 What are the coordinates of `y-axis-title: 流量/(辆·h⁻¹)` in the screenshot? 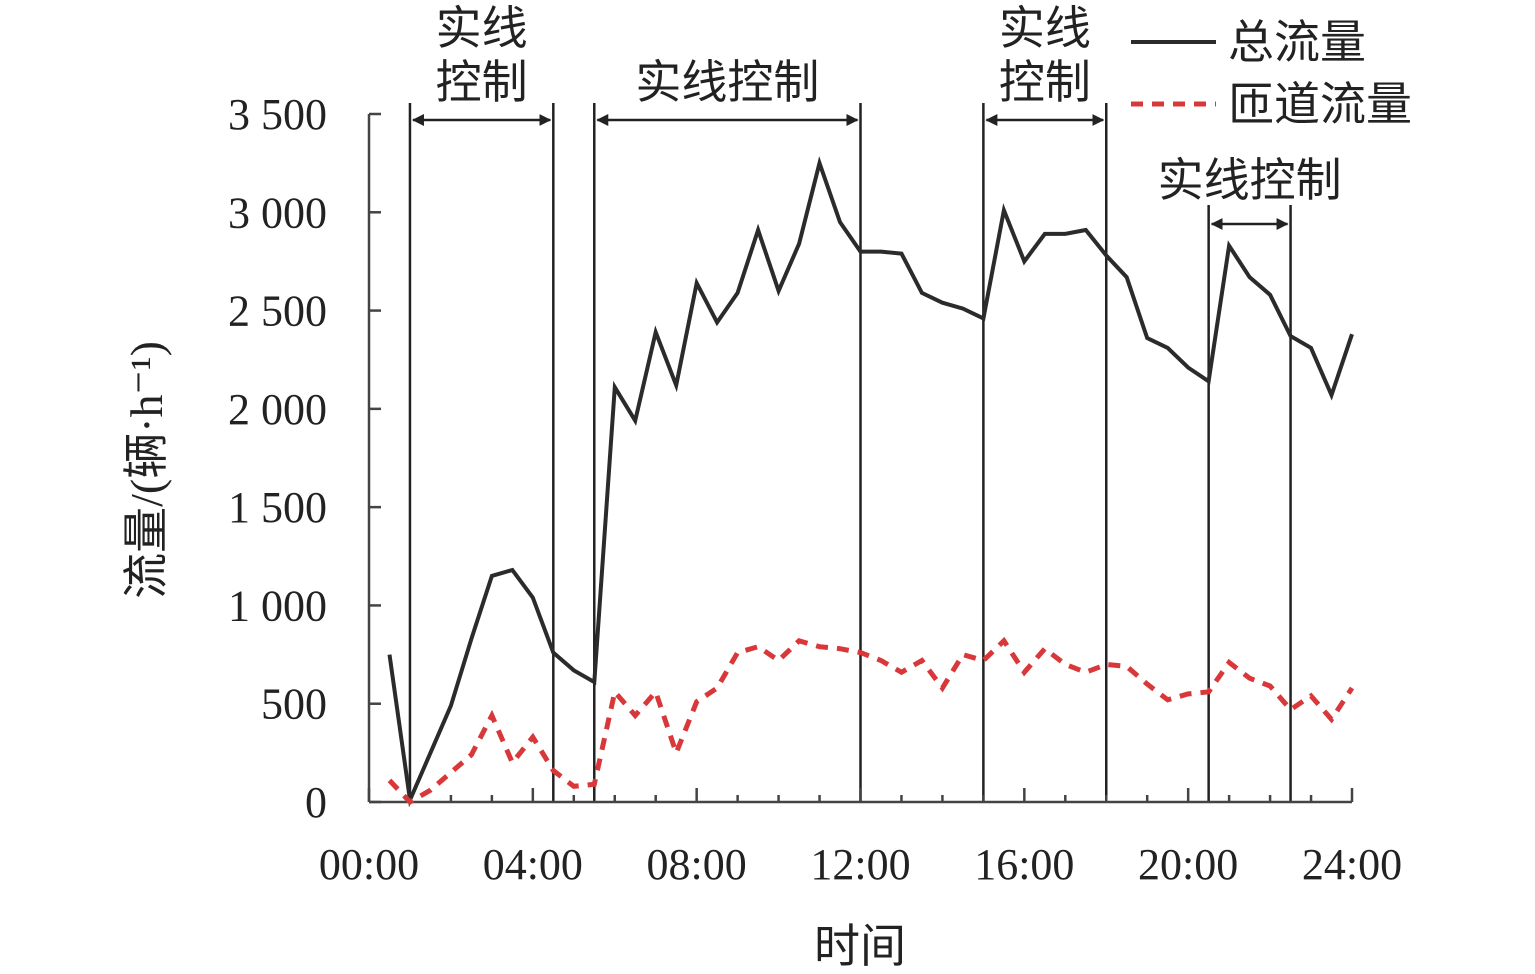 It's located at (146, 470).